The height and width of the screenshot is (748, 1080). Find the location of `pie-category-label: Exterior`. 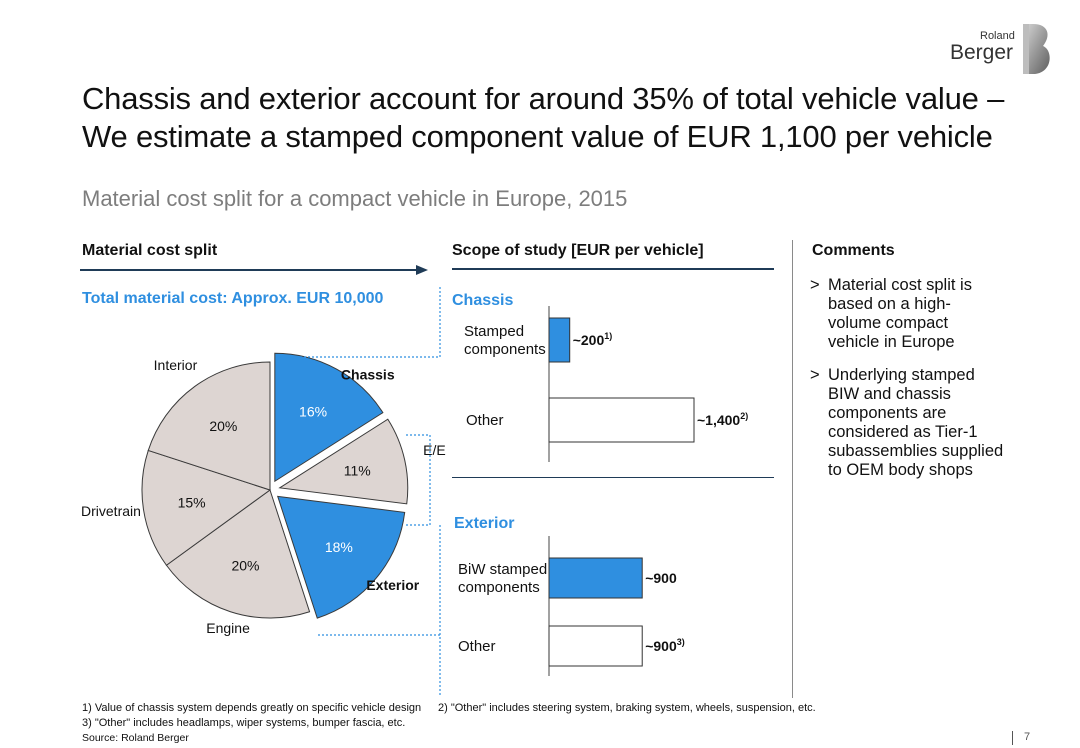

pie-category-label: Exterior is located at coordinates (392, 585).